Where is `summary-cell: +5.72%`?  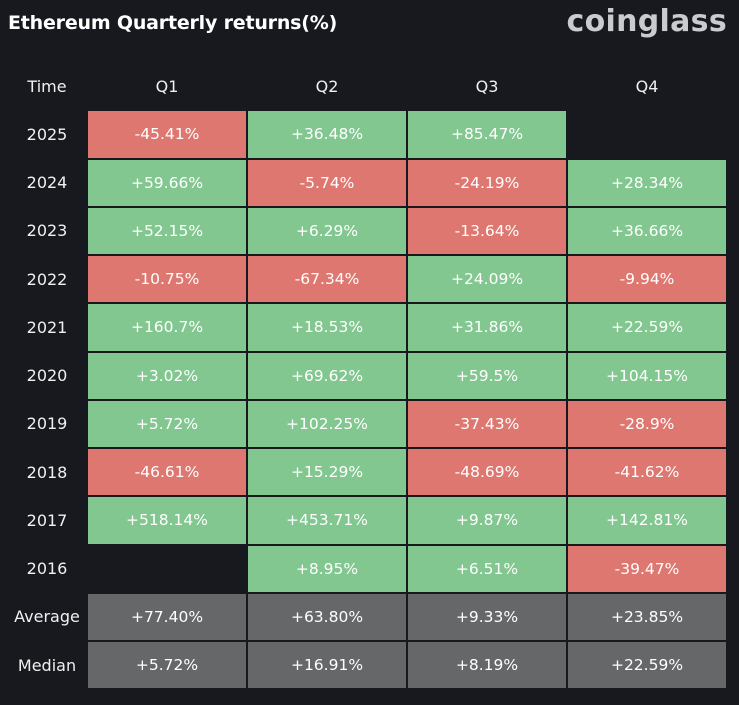
summary-cell: +5.72% is located at coordinates (167, 665).